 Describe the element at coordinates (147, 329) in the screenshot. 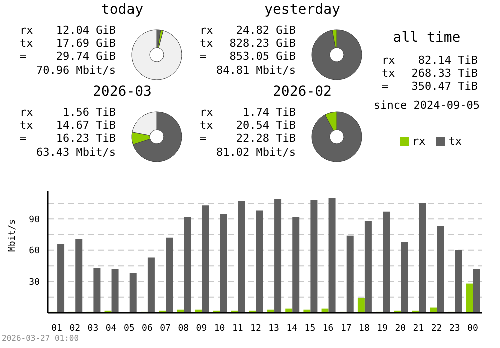

I see `x-tick-label: 06` at that location.